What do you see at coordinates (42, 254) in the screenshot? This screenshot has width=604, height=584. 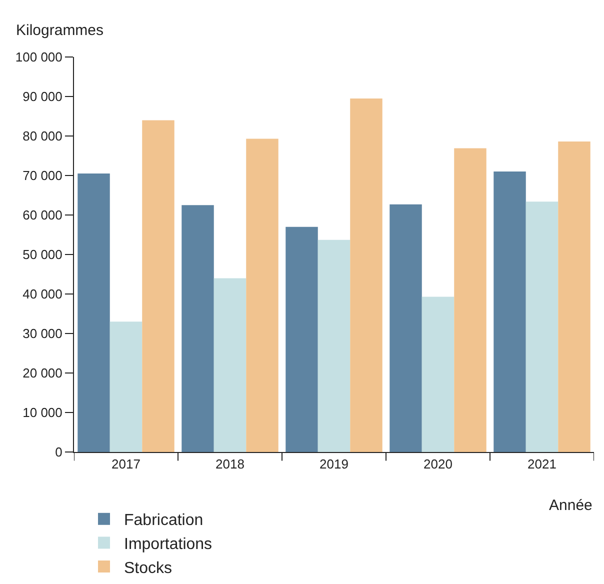 I see `y-tick-label: 50 000` at bounding box center [42, 254].